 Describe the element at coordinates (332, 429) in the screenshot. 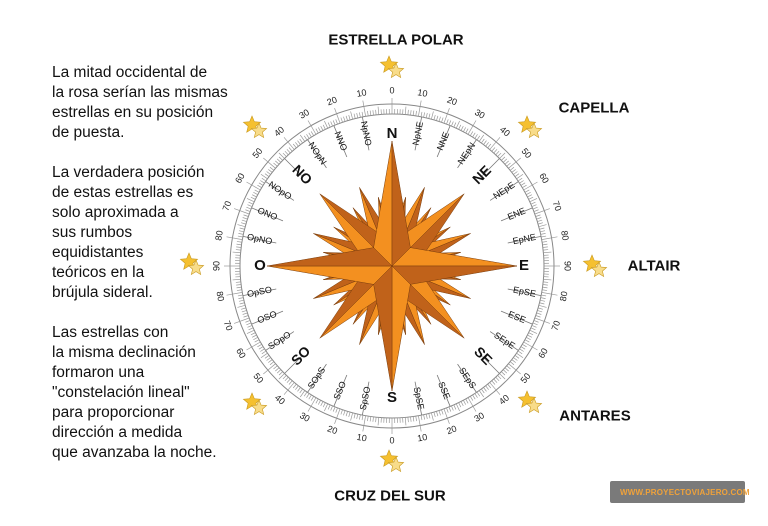

I see `degree-label: 20` at that location.